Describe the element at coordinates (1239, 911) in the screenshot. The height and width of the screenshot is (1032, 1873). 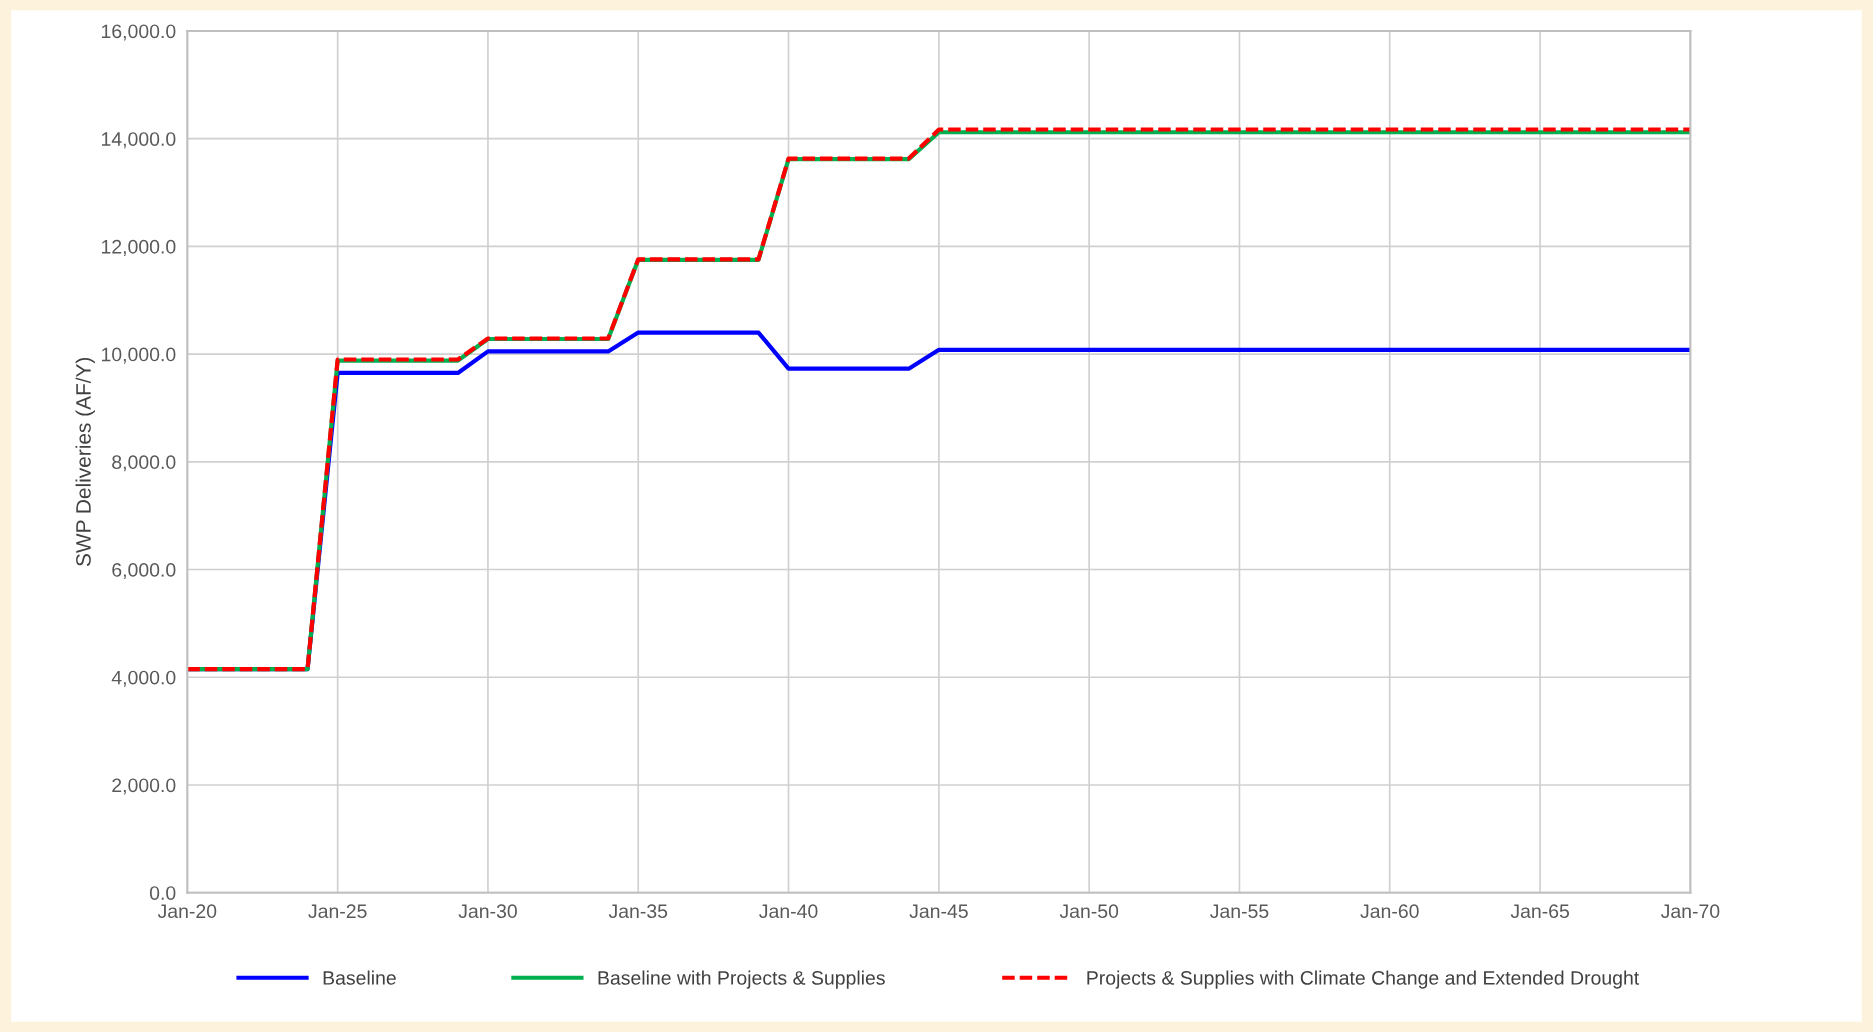
I see `x-tick-label: Jan-55` at that location.